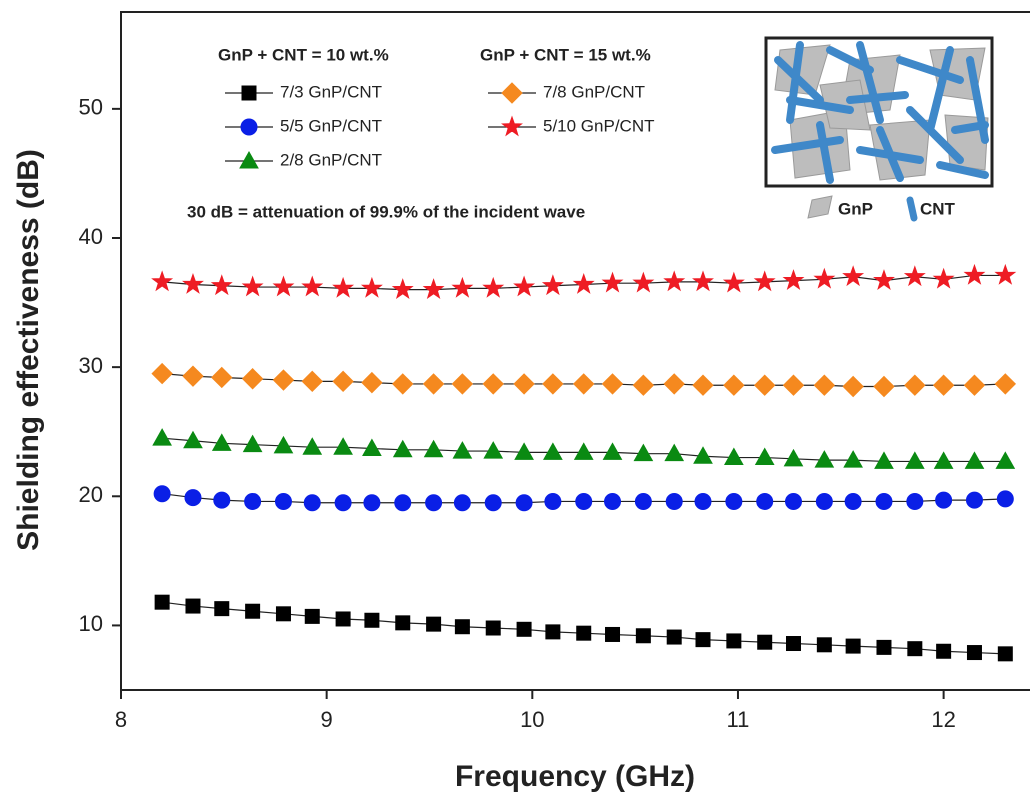  Describe the element at coordinates (91, 236) in the screenshot. I see `y-tick-label: 40` at that location.